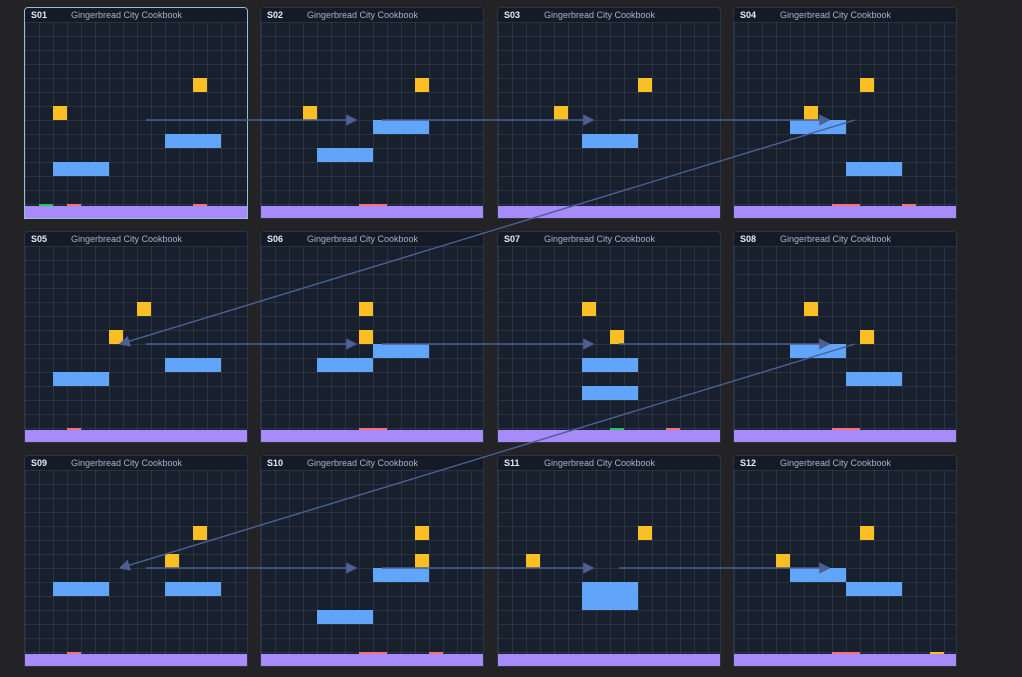 The width and height of the screenshot is (1022, 677). What do you see at coordinates (372, 113) in the screenshot?
I see `scene-panel-s02: S02 Gingerbread City Cookbook` at bounding box center [372, 113].